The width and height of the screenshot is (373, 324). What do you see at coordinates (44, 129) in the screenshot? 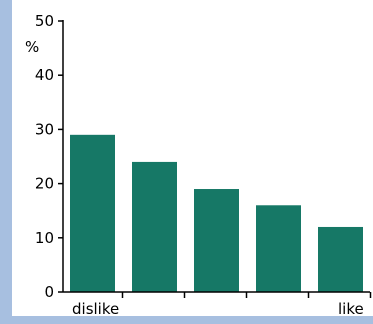
I see `y-tick-label: 30` at bounding box center [44, 129].